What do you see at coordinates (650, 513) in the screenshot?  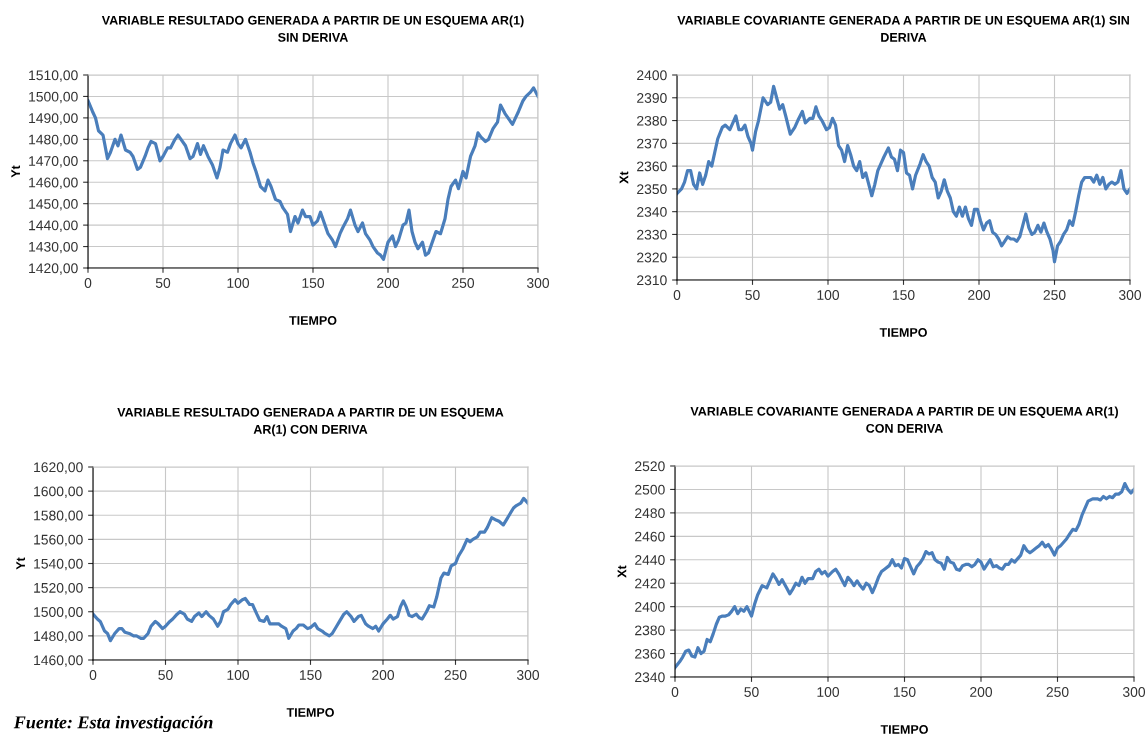 I see `y-tick-label: 2480` at bounding box center [650, 513].